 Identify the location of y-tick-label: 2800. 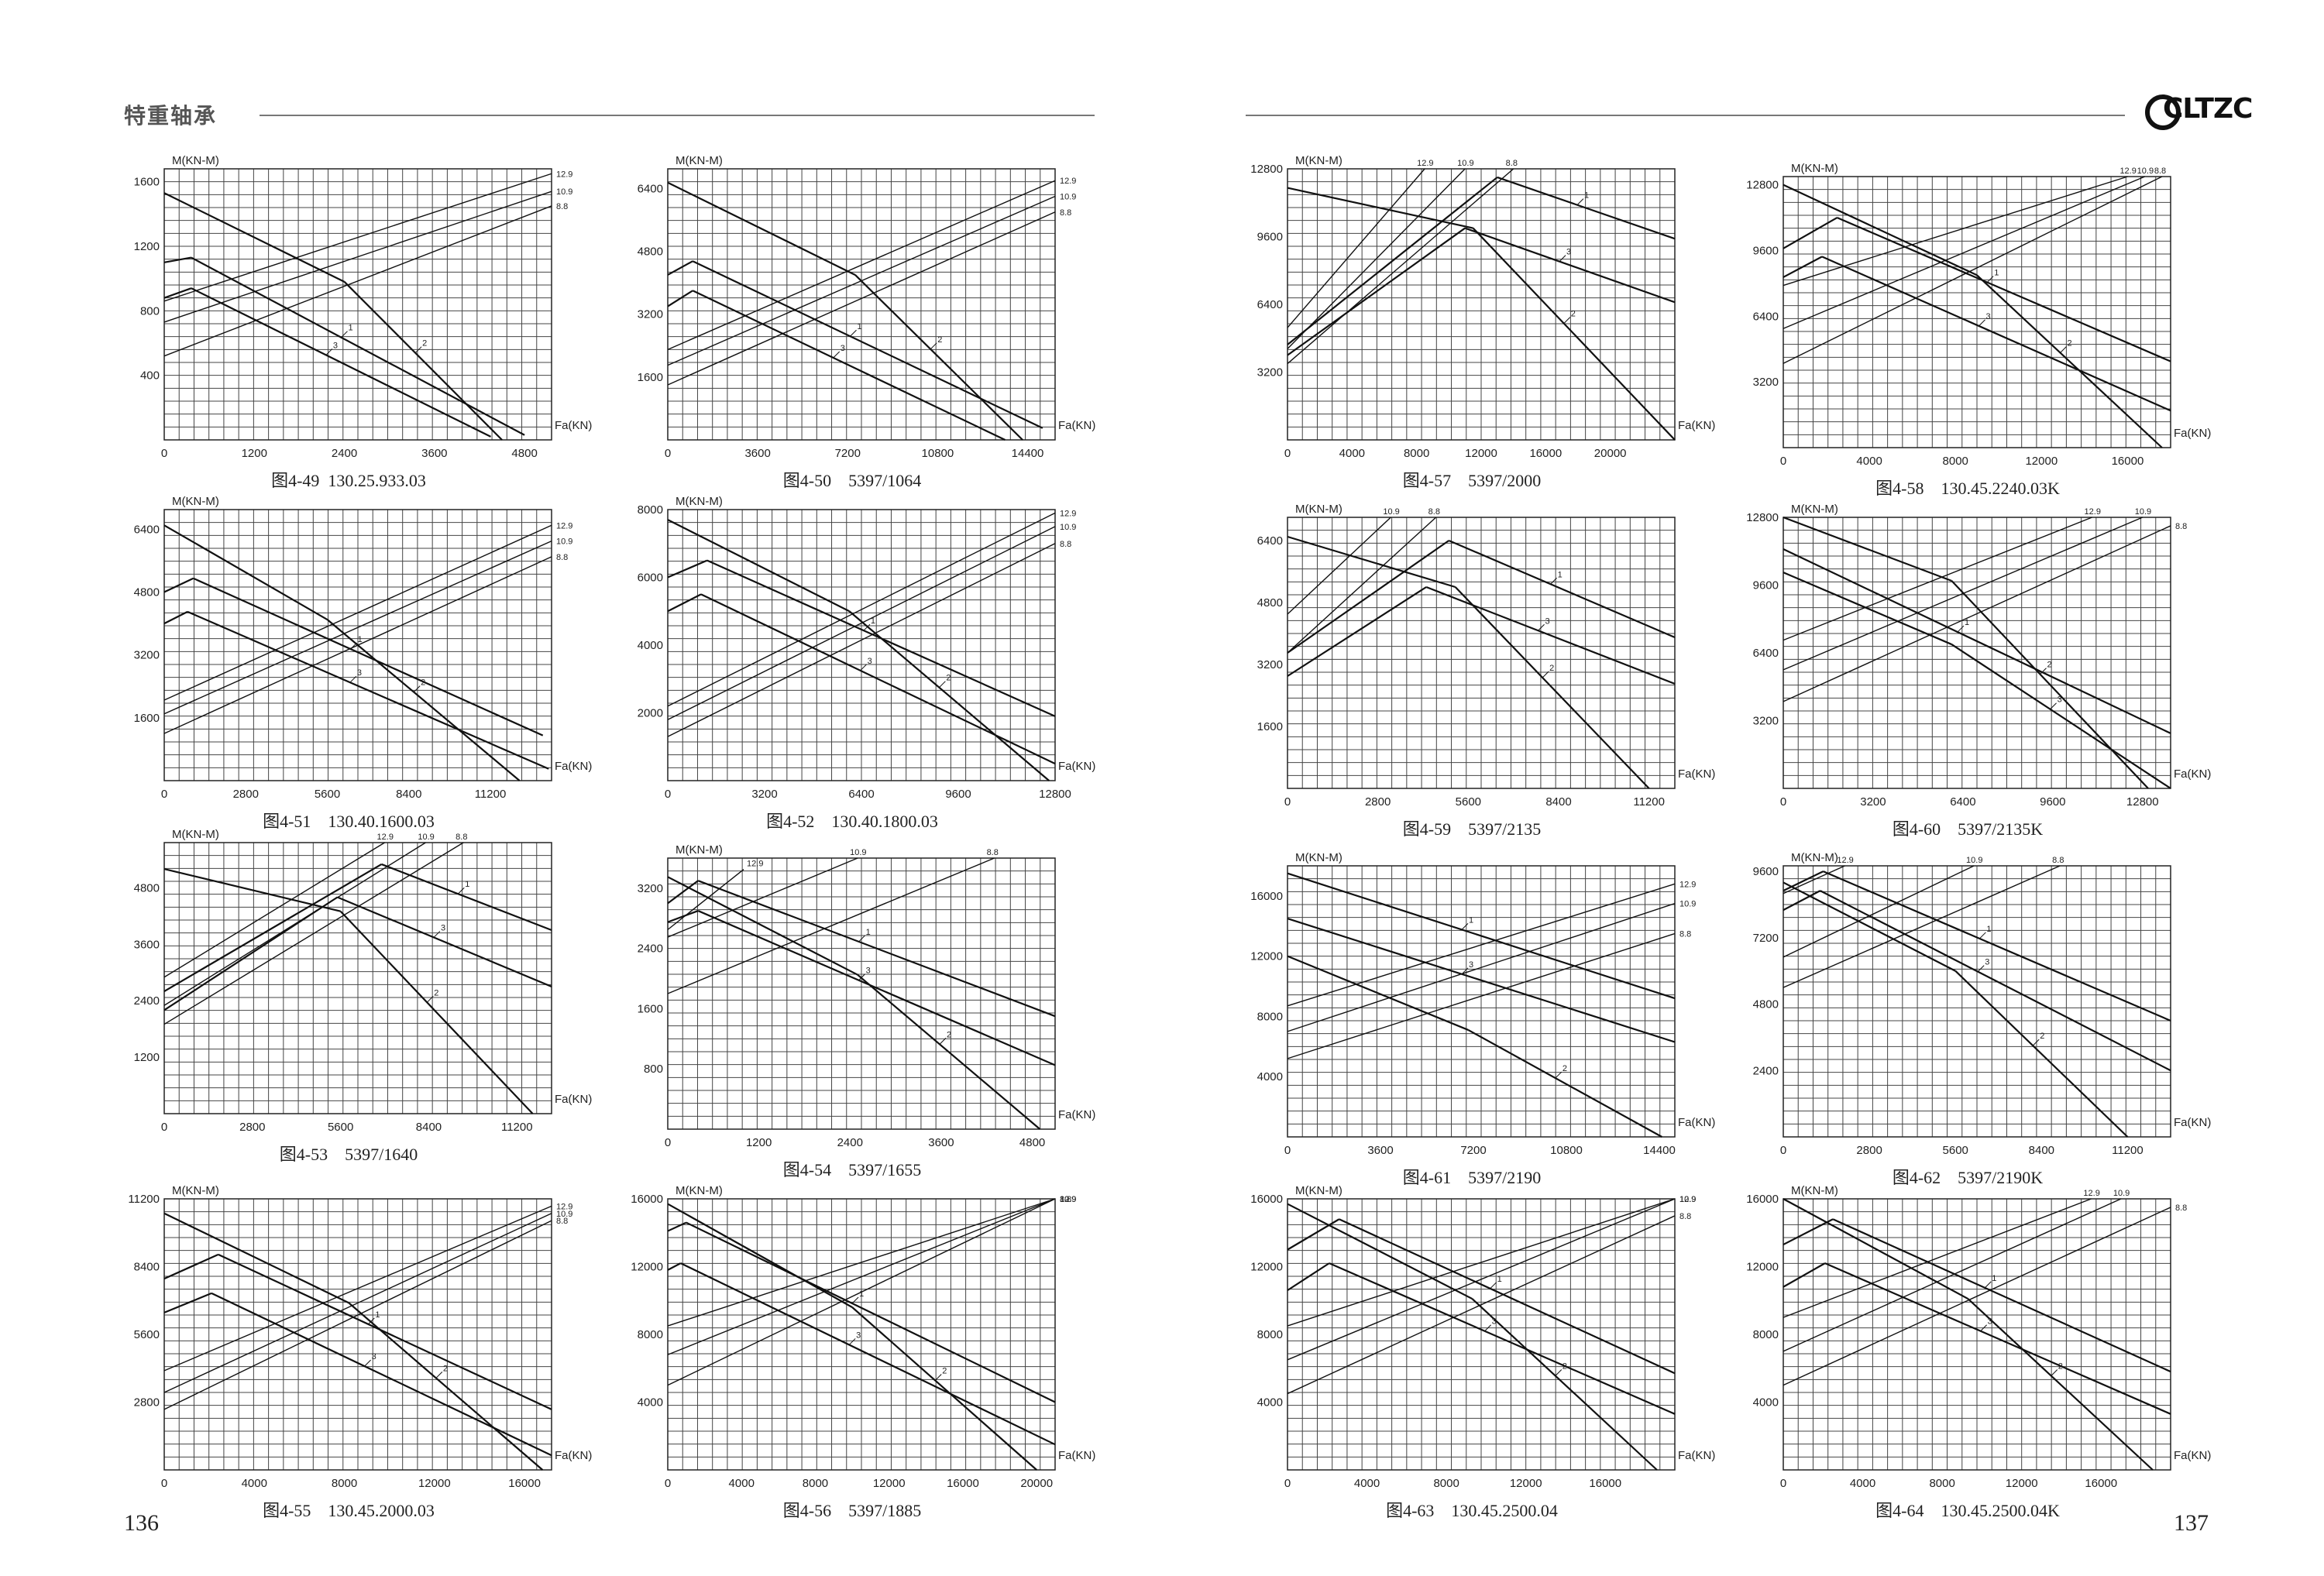
(147, 1402).